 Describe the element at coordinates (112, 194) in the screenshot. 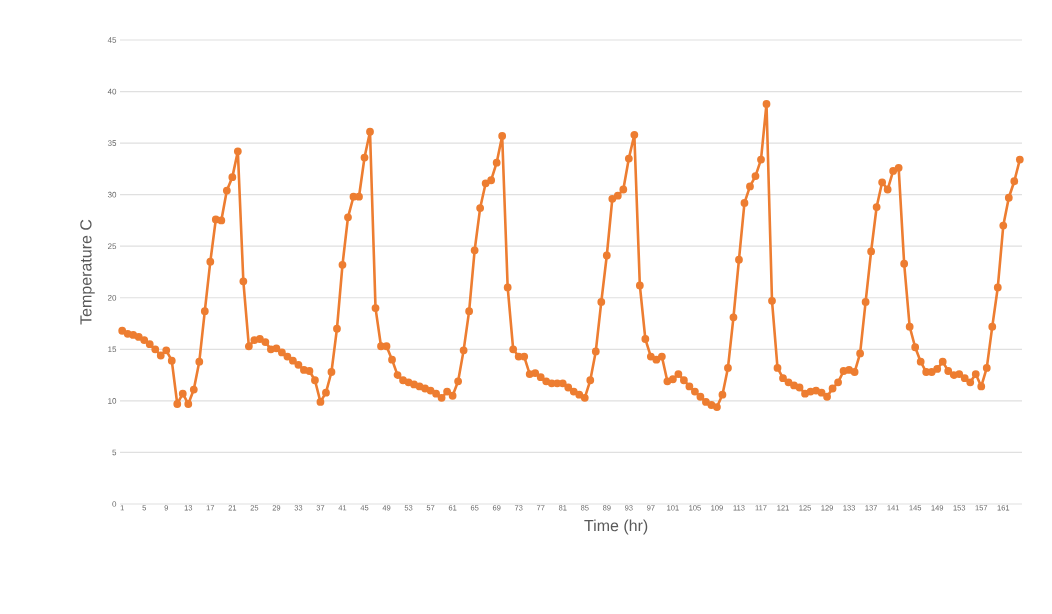

I see `y-tick-label: 30` at that location.